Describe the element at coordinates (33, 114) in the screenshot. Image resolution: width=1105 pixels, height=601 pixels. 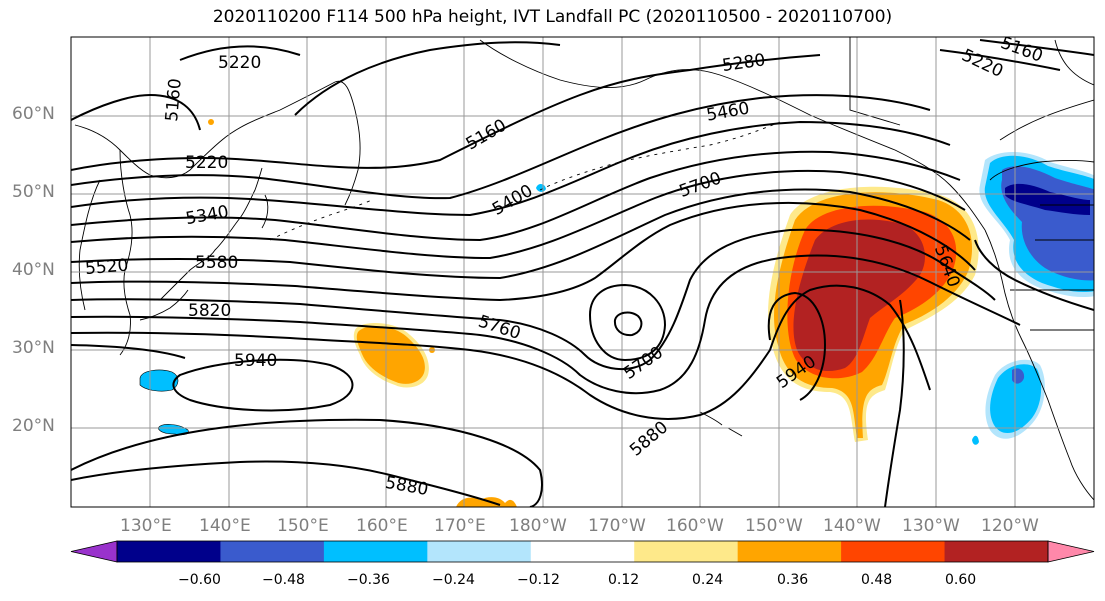
I see `lat-label-60n: 60°N` at that location.